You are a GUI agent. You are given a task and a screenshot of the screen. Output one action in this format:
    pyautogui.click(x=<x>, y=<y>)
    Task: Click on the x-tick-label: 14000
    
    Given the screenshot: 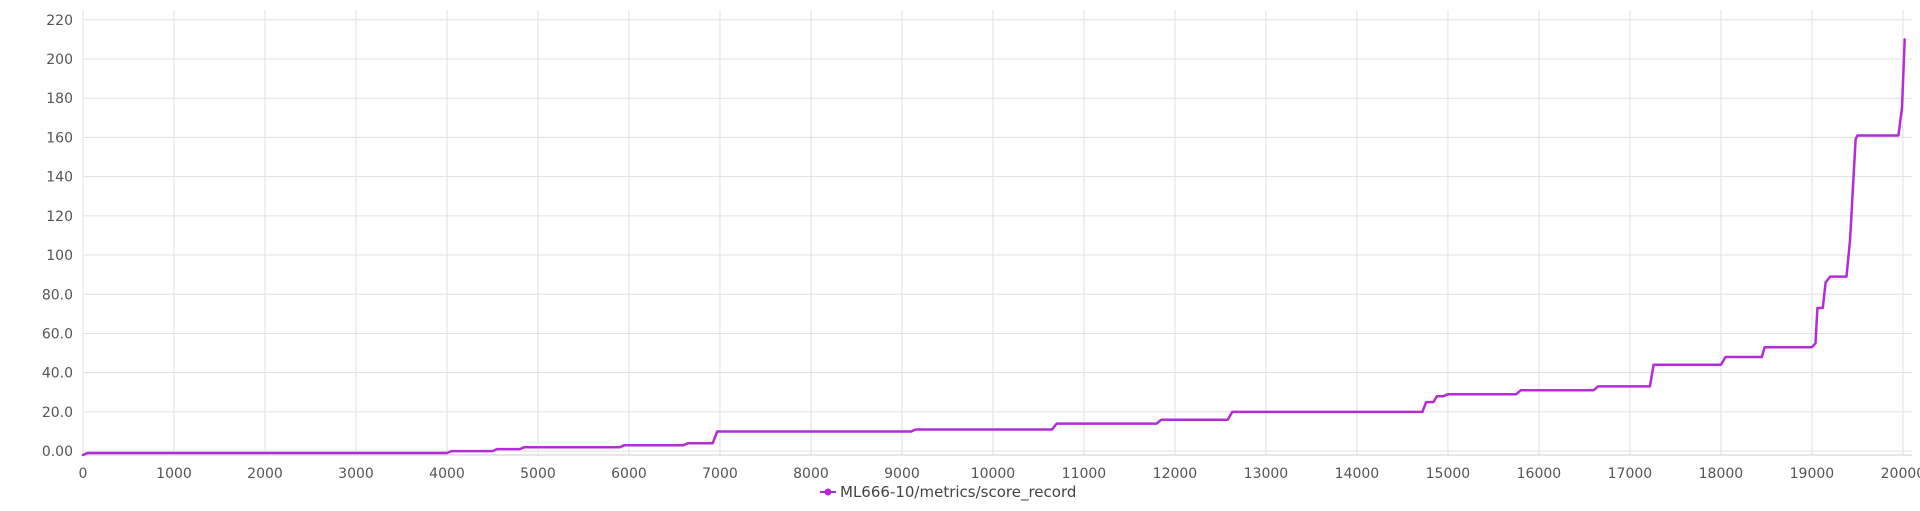 What is the action you would take?
    pyautogui.click(x=1357, y=474)
    